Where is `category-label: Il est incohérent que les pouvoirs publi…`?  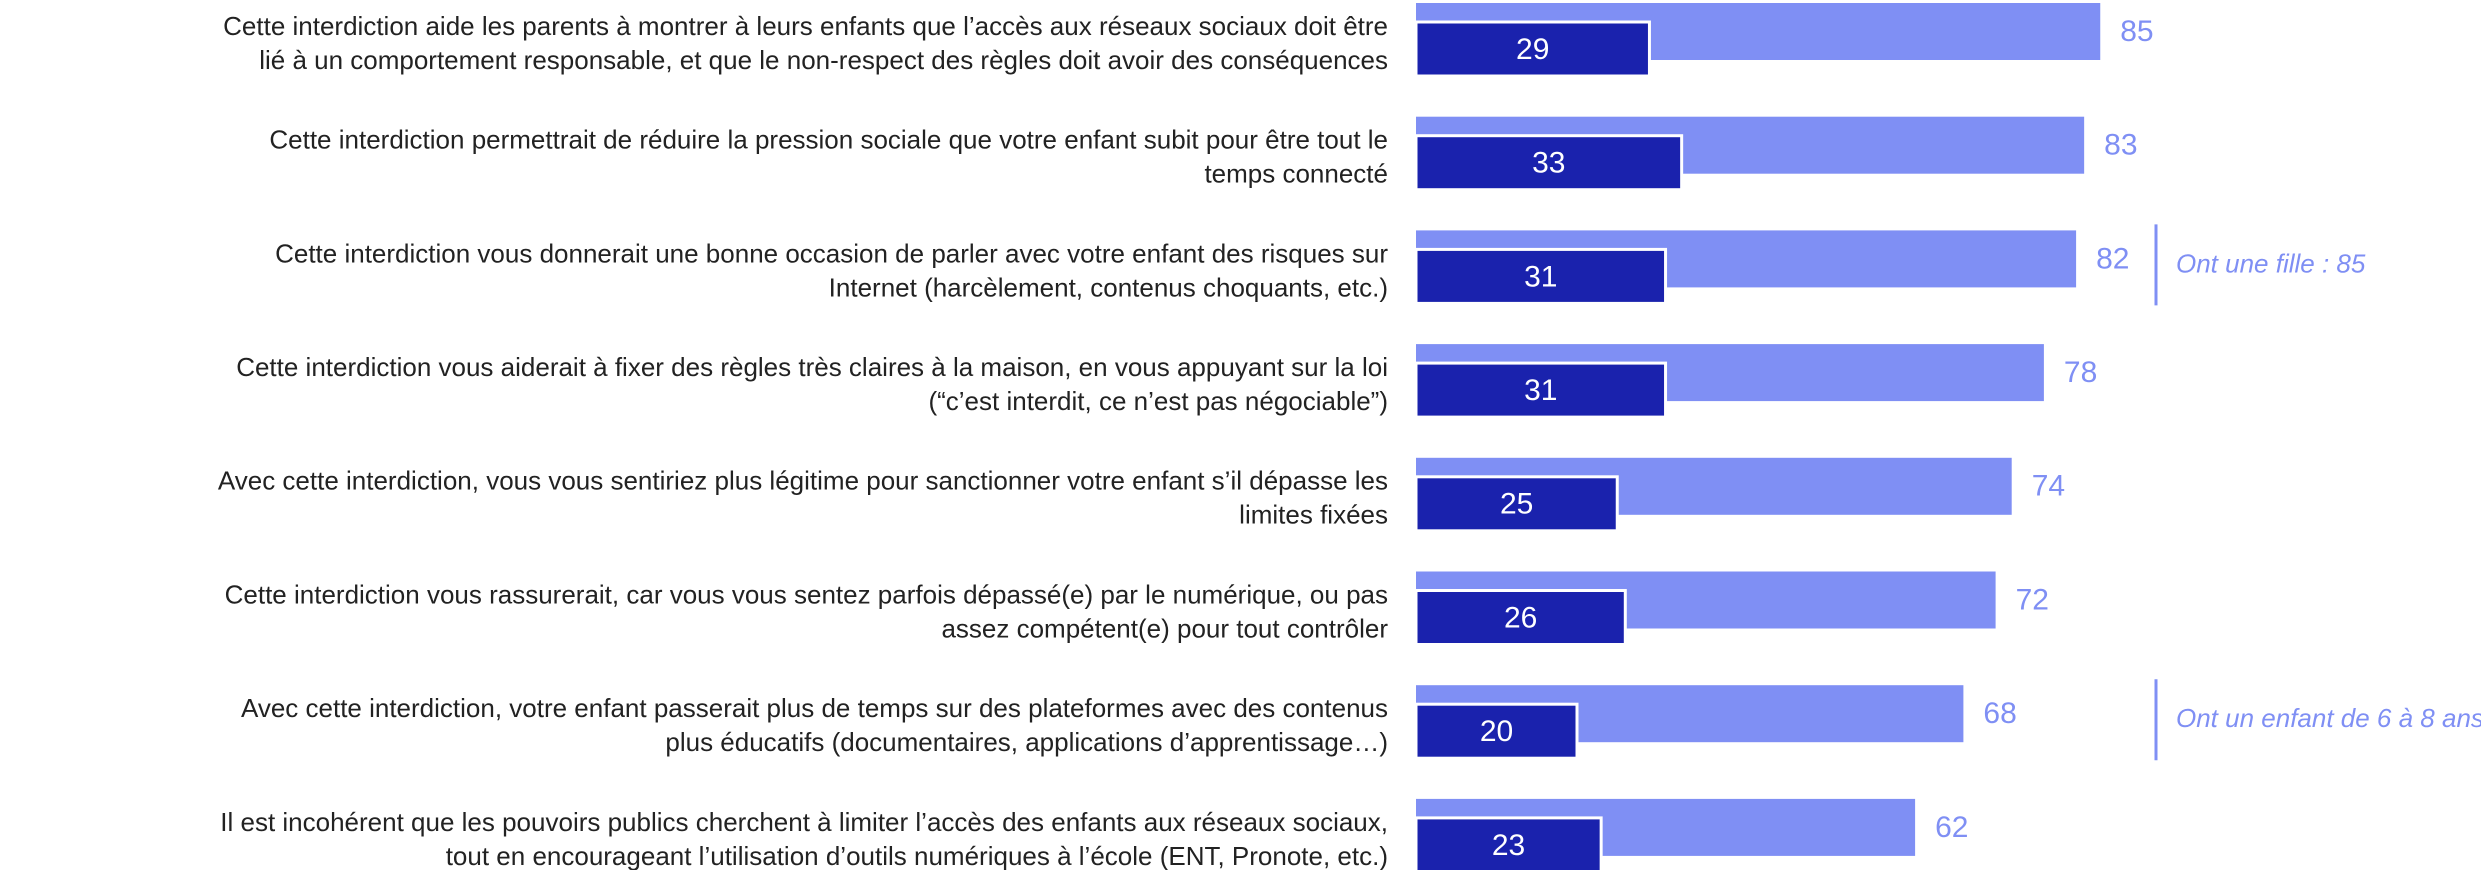
category-label: Il est incohérent que les pouvoirs publi… is located at coordinates (804, 822).